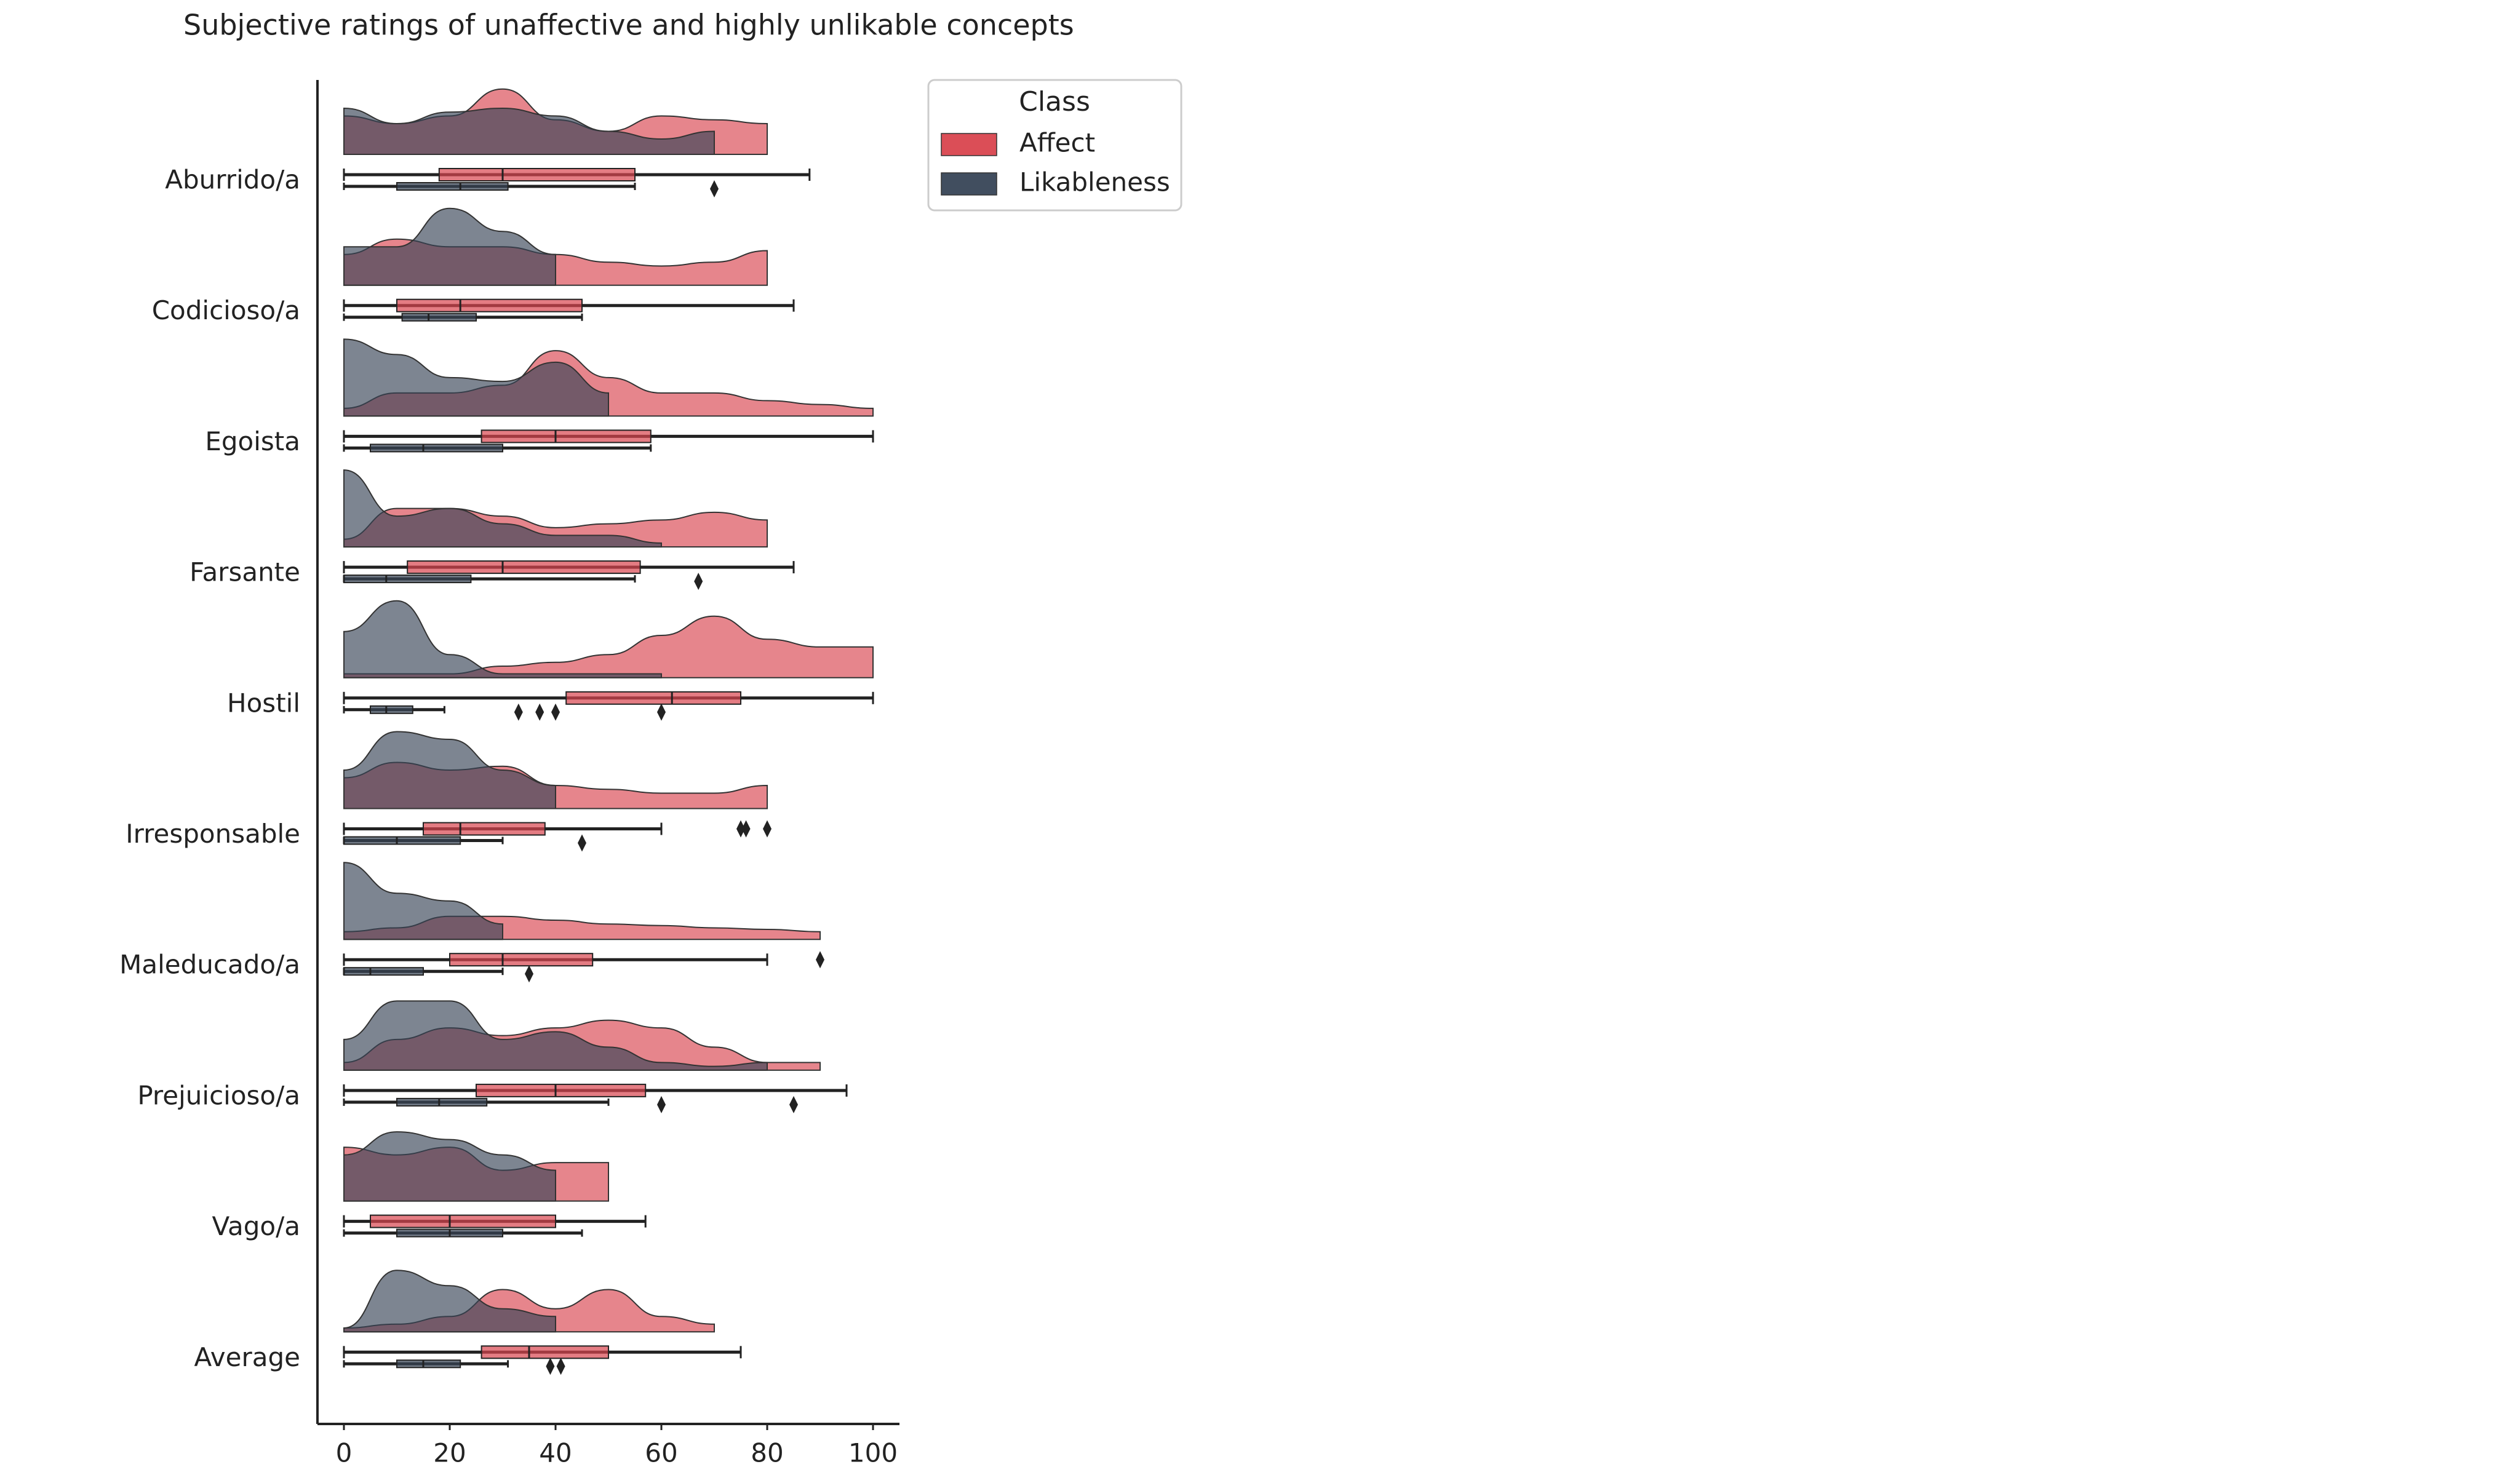 The image size is (2520, 1475). What do you see at coordinates (1054, 101) in the screenshot?
I see `legend-title: Class` at bounding box center [1054, 101].